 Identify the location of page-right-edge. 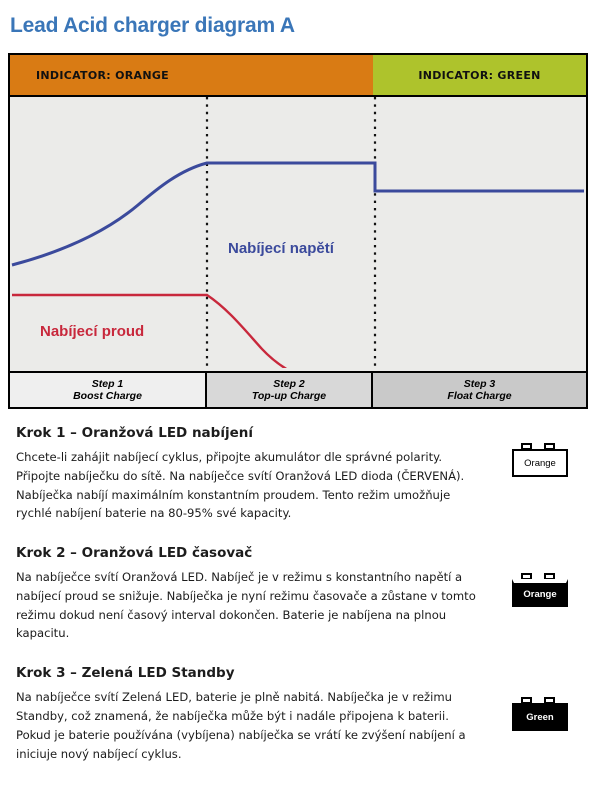
(600, 398).